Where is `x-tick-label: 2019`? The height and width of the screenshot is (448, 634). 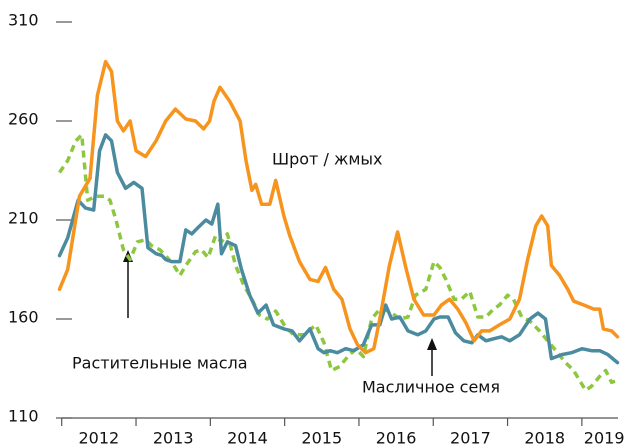 x-tick-label: 2019 is located at coordinates (604, 438).